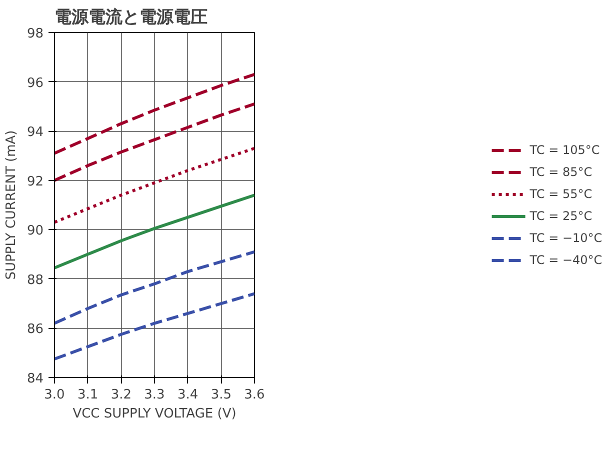 This screenshot has height=470, width=602. Describe the element at coordinates (561, 171) in the screenshot. I see `legend-label: TC = 85°C` at that location.